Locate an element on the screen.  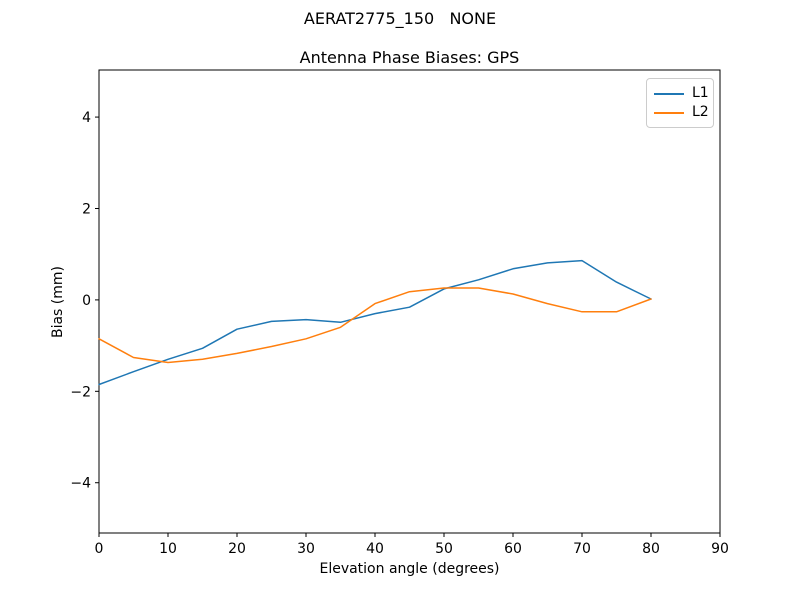
y-axis-label: Bias (mm) is located at coordinates (58, 302).